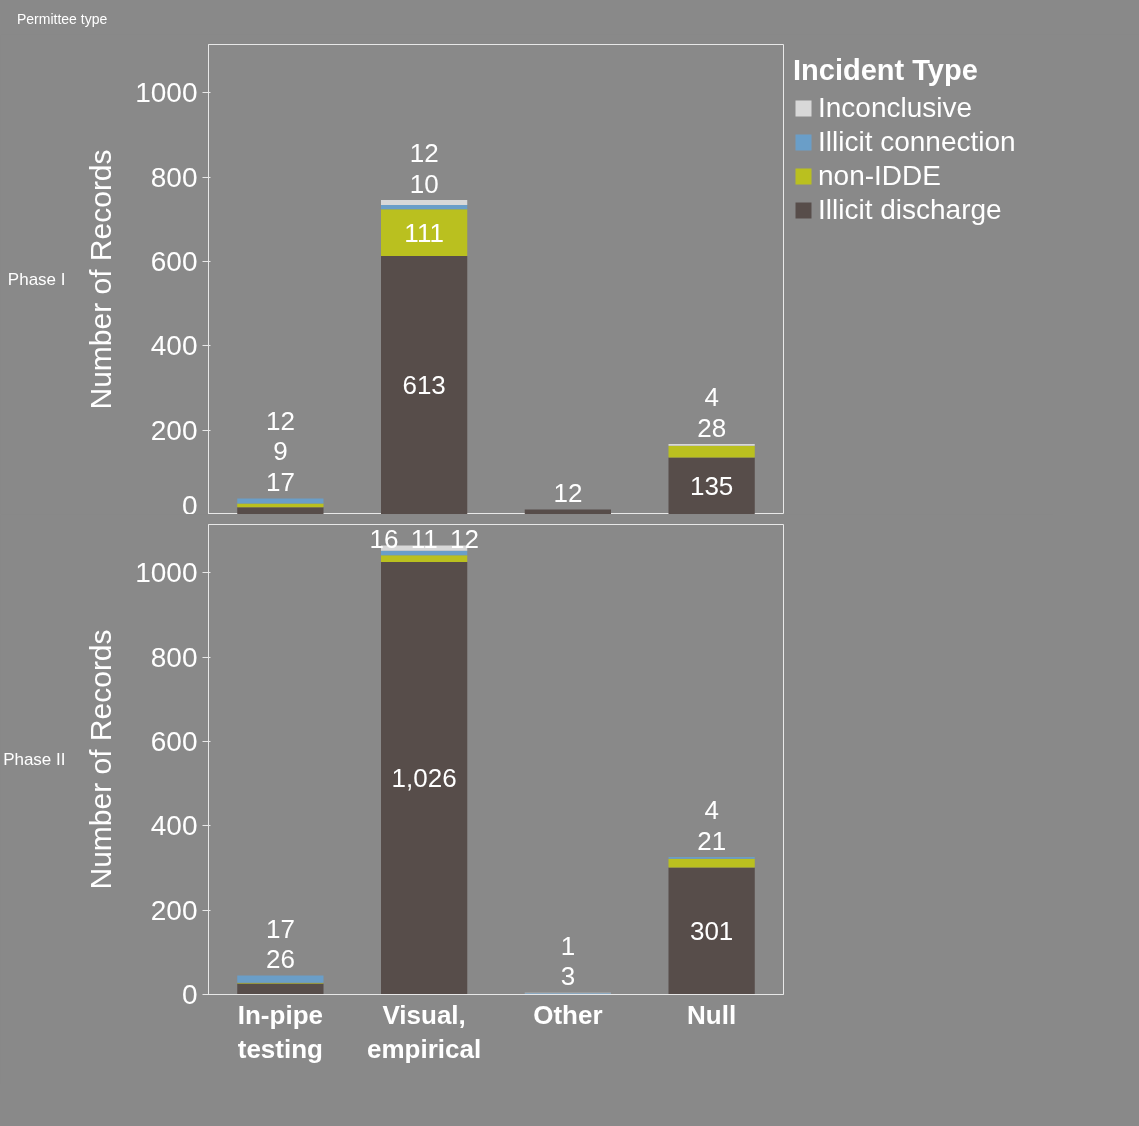 This screenshot has height=1126, width=1139. I want to click on data-label: 613, so click(424, 385).